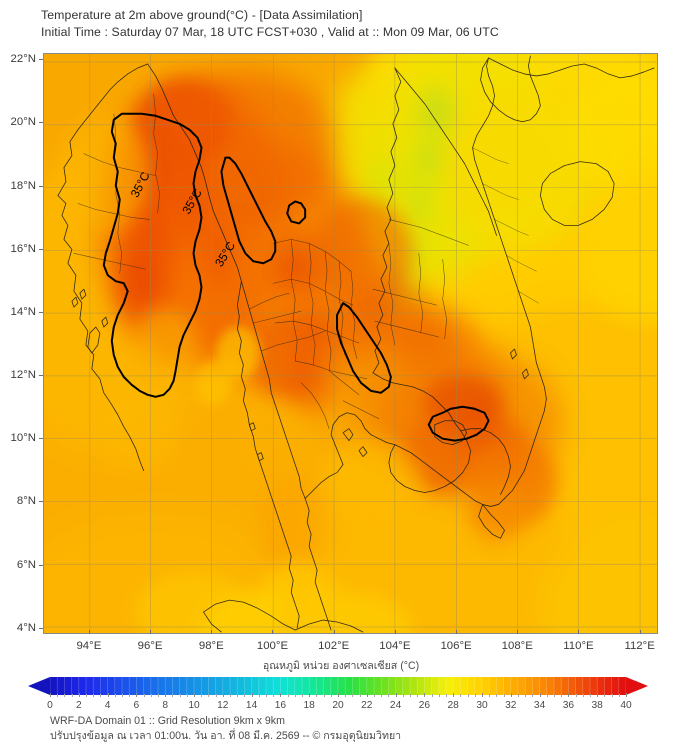 Image resolution: width=676 pixels, height=756 pixels. I want to click on x-tick-label: 98°E, so click(211, 646).